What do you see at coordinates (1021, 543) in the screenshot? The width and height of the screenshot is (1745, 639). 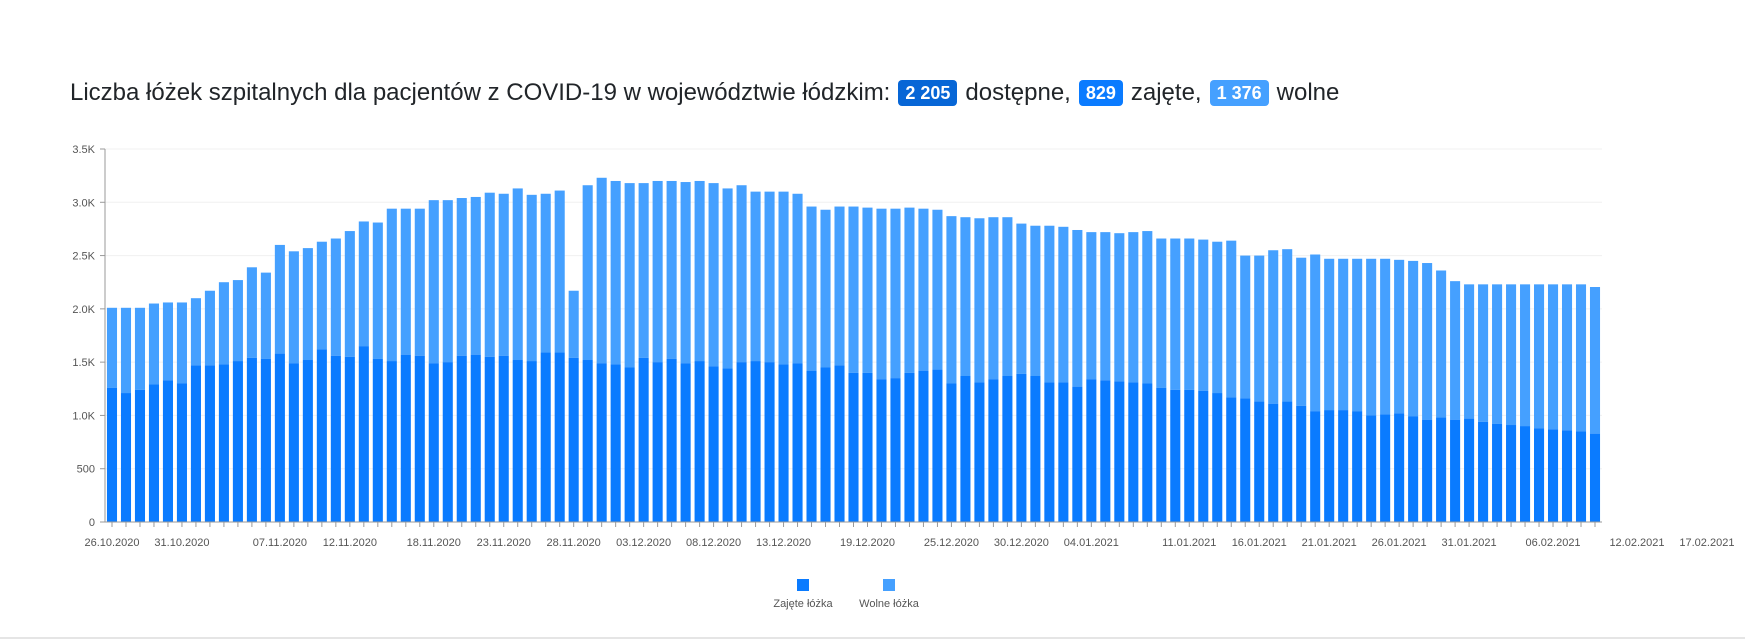 I see `x-tick-label: 30.12.2020` at bounding box center [1021, 543].